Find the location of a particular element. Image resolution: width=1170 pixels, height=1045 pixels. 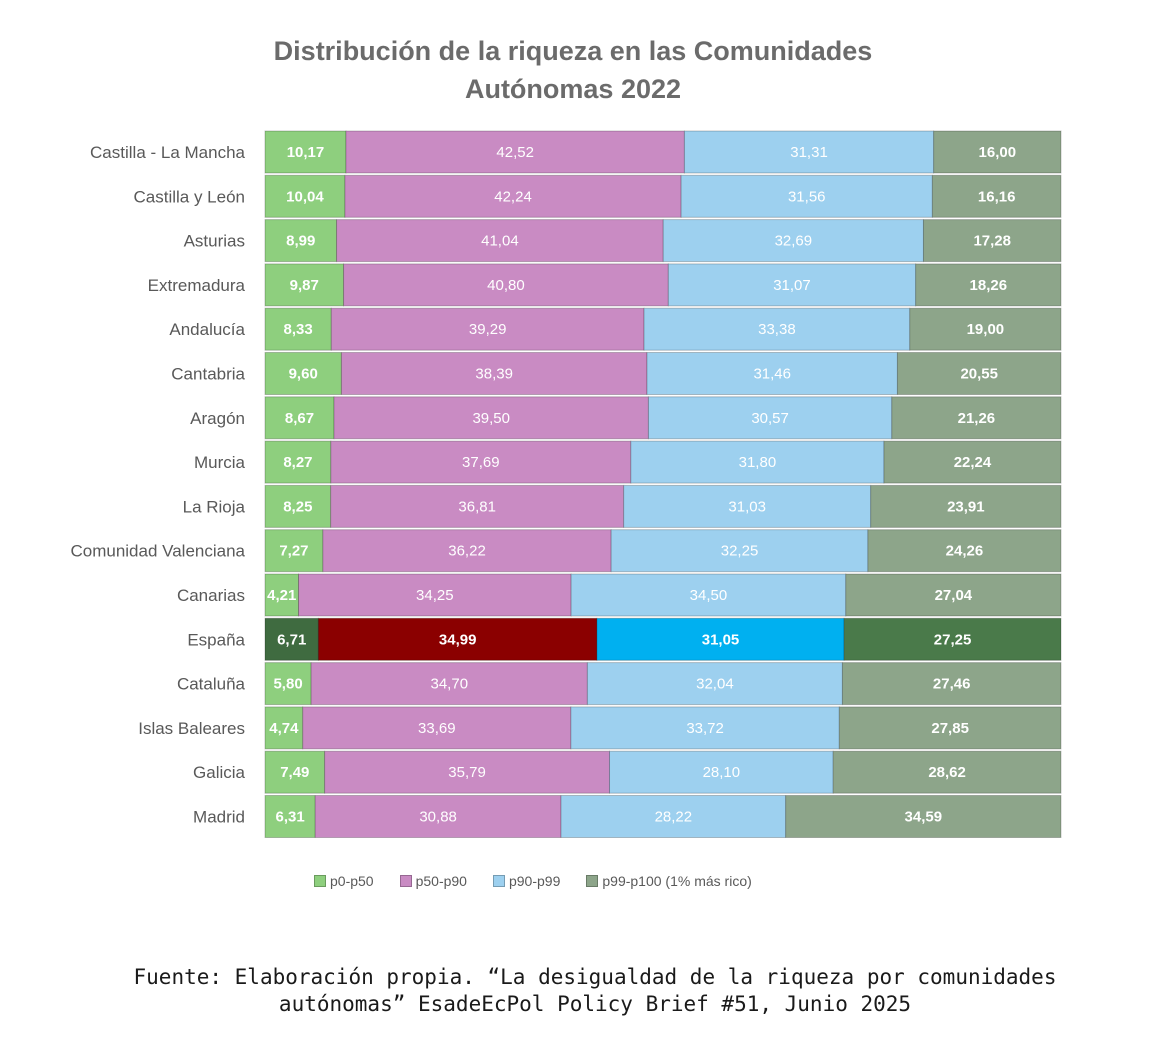

bar-segment-p0-p50-andalucia is located at coordinates (298, 329).